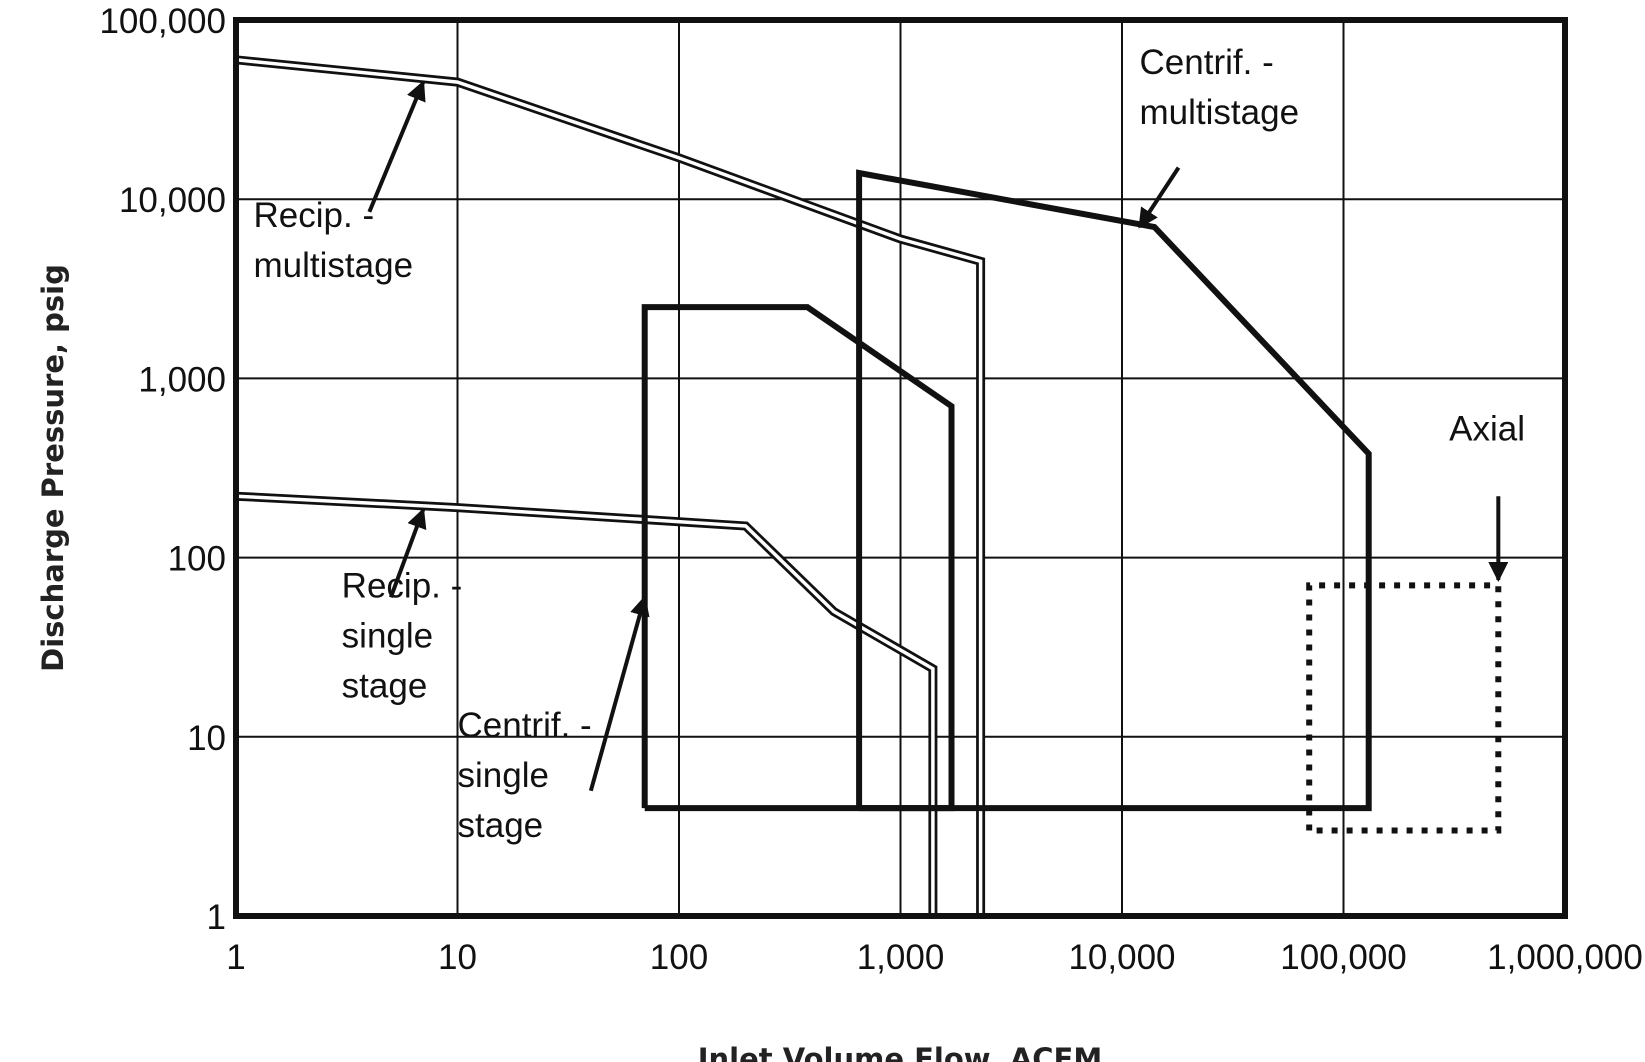  I want to click on annotation-text: Recip. -, so click(314, 215).